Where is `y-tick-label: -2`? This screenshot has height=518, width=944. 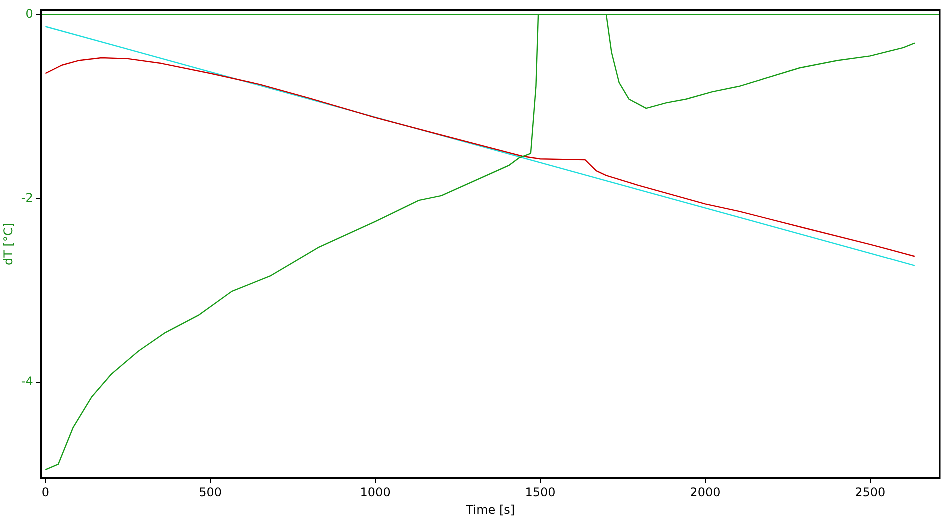 y-tick-label: -2 is located at coordinates (27, 197).